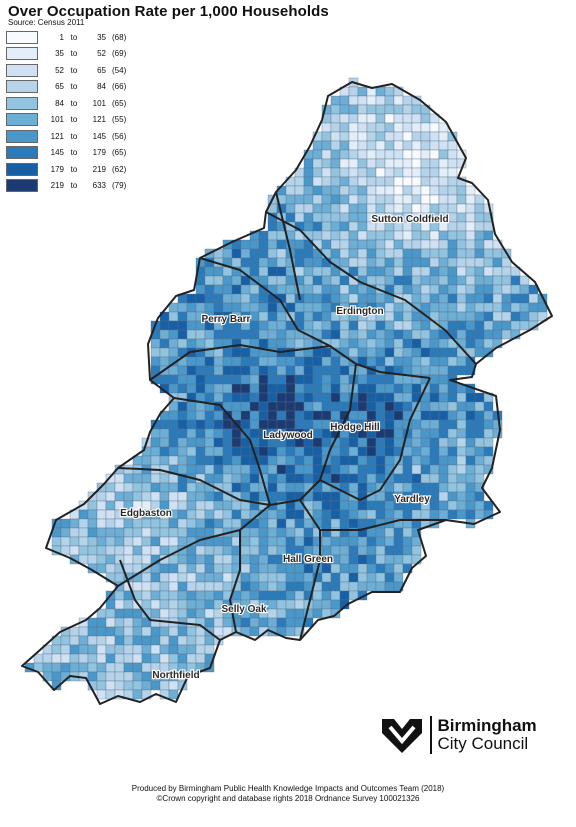  I want to click on legend-count: (56), so click(119, 136).